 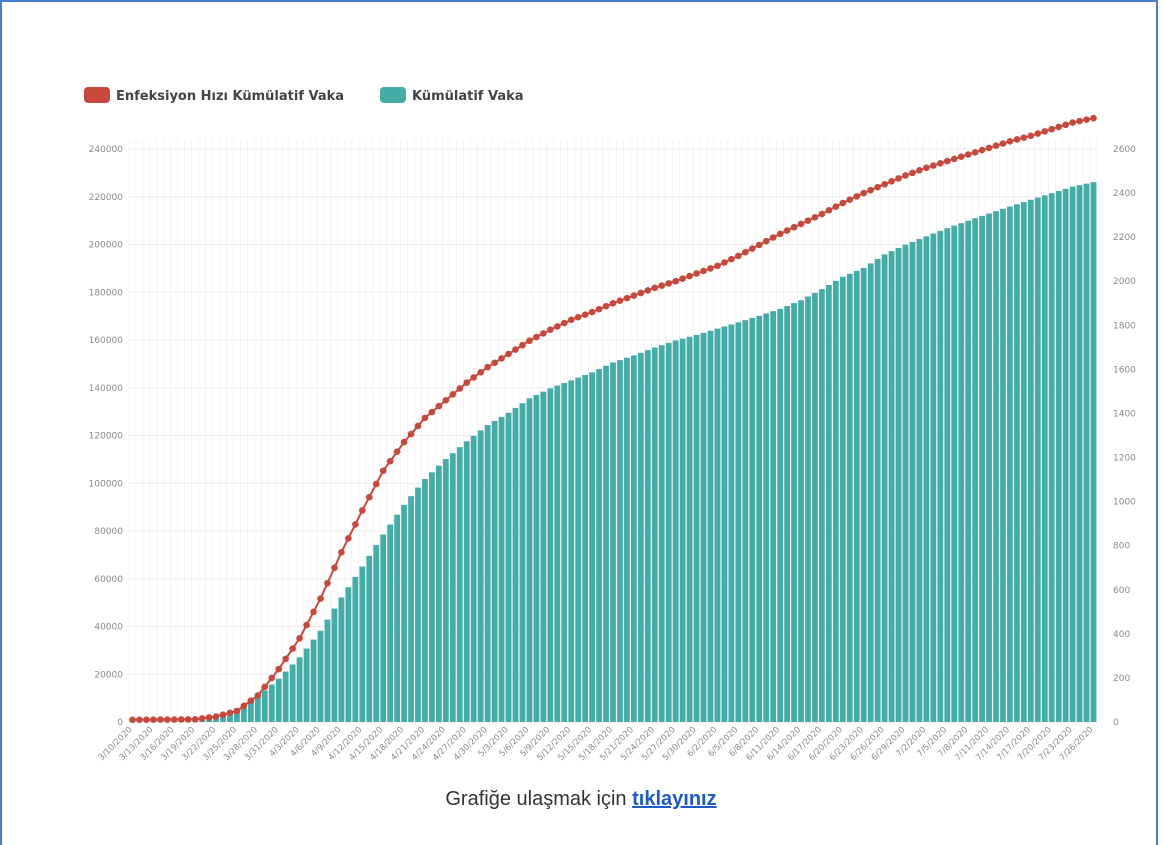 I want to click on y-left-tick-label: 160000, so click(x=106, y=341).